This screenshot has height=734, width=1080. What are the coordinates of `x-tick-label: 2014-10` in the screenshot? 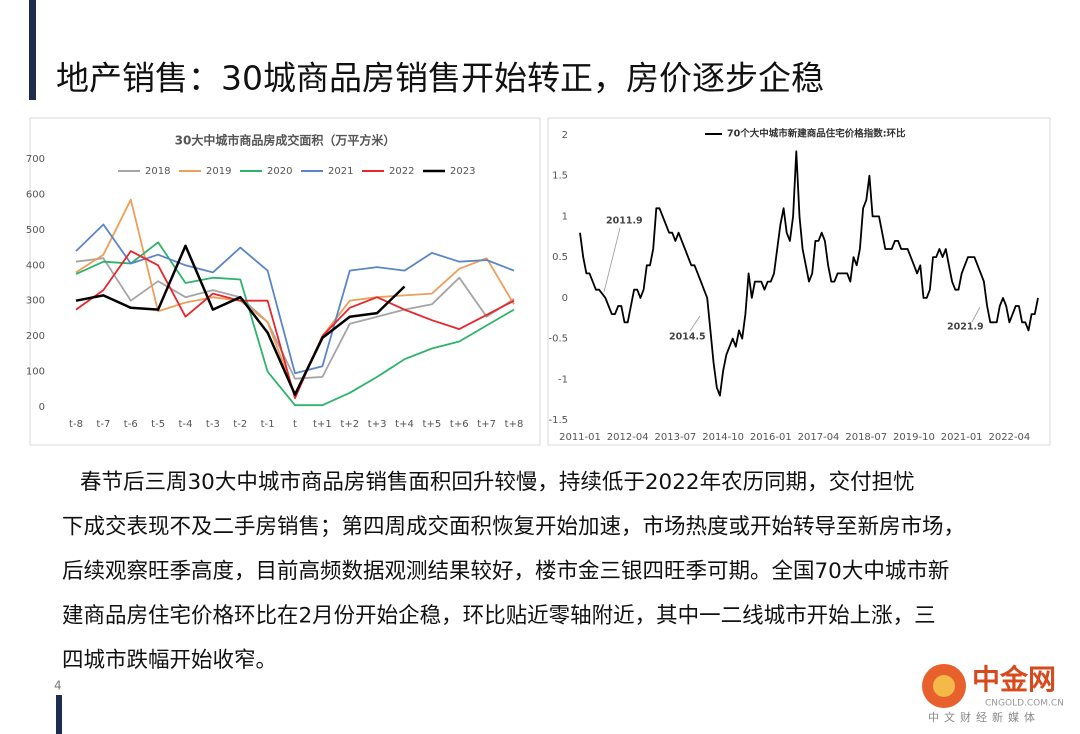 It's located at (723, 437).